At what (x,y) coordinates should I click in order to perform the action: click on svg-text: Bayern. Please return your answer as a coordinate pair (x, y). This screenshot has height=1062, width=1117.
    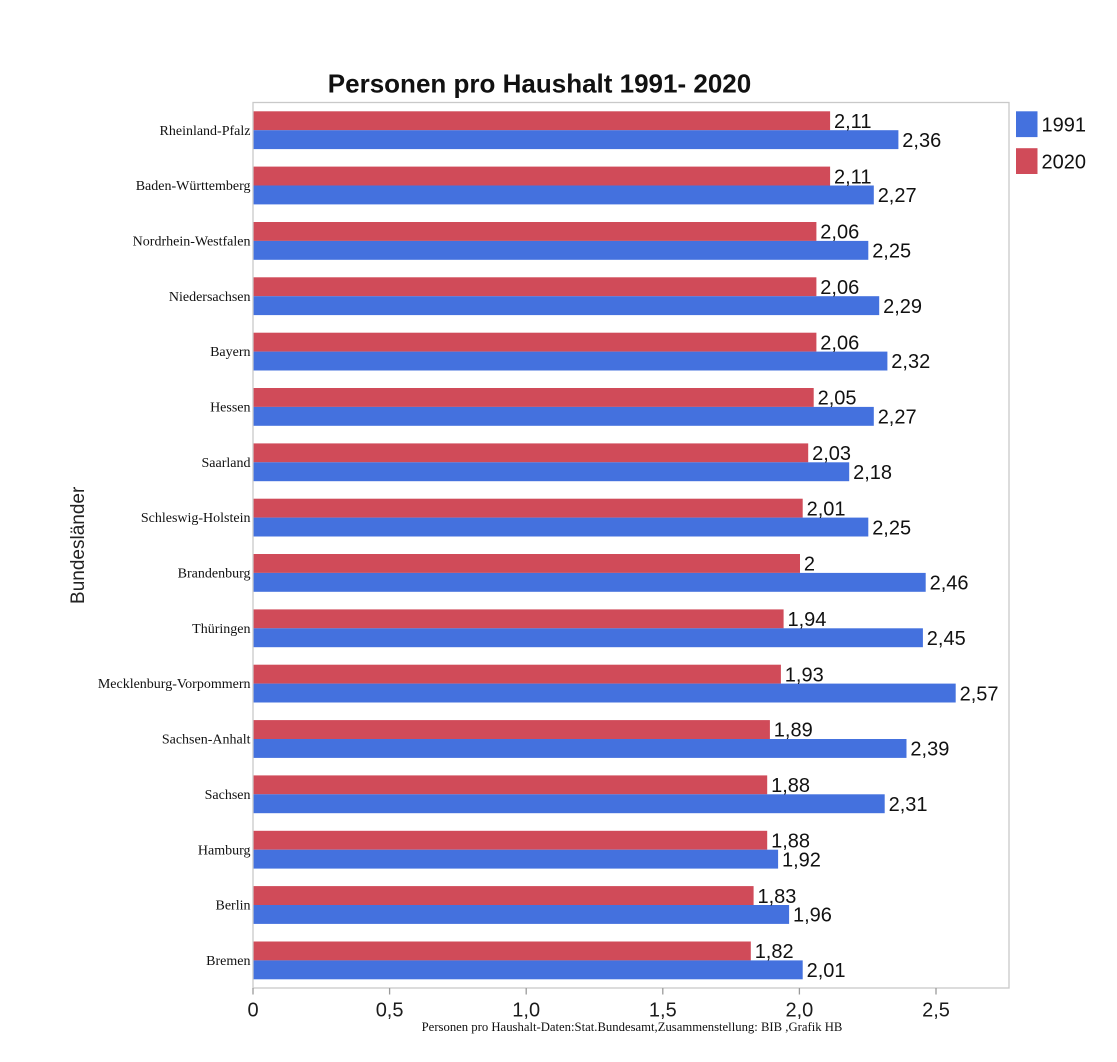
    Looking at the image, I should click on (230, 352).